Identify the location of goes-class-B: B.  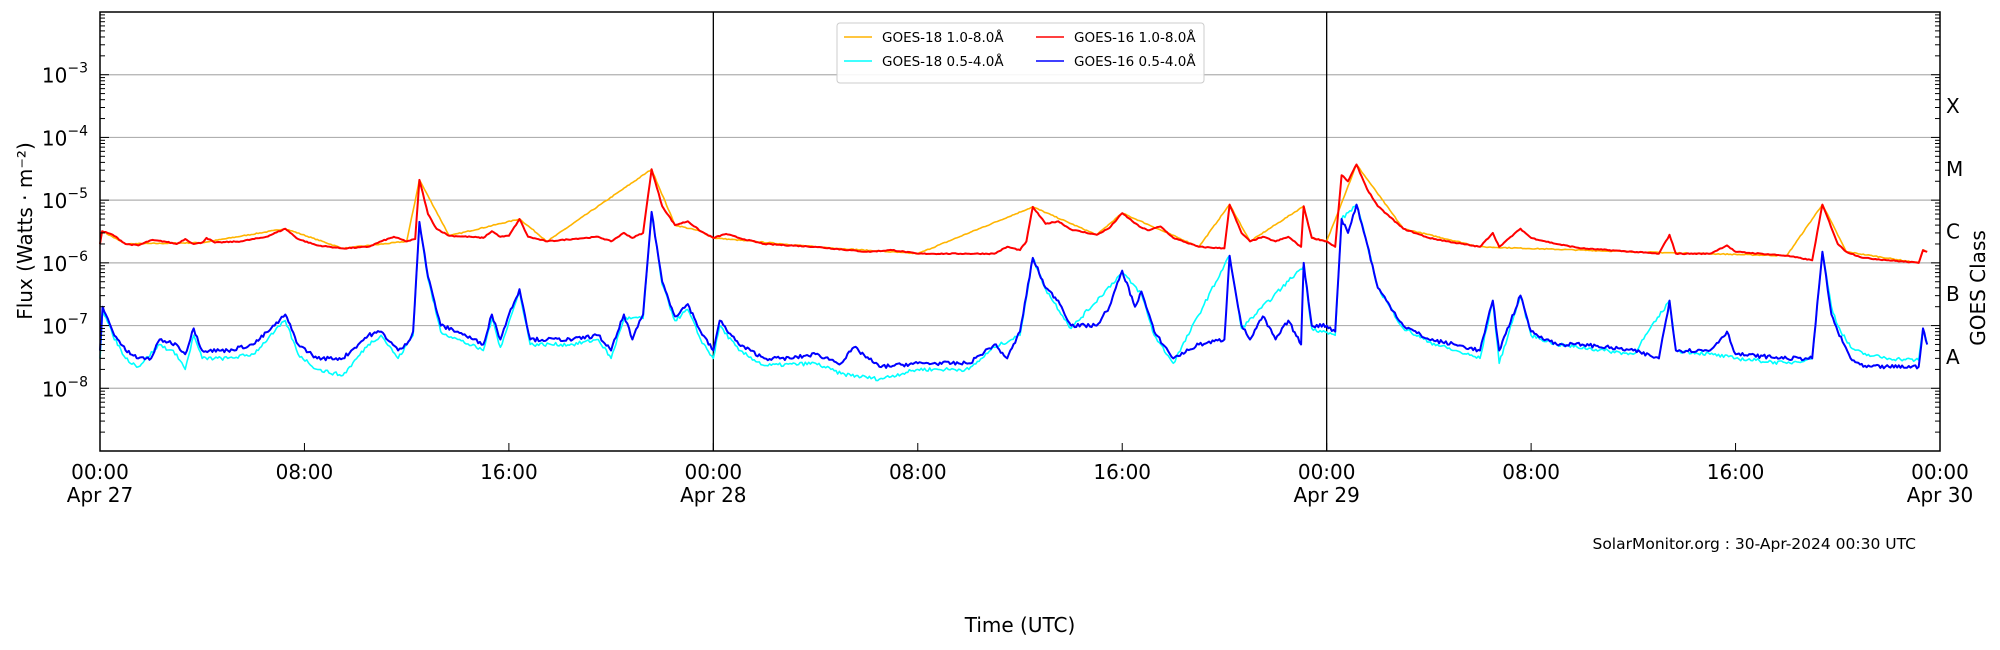
(1953, 294).